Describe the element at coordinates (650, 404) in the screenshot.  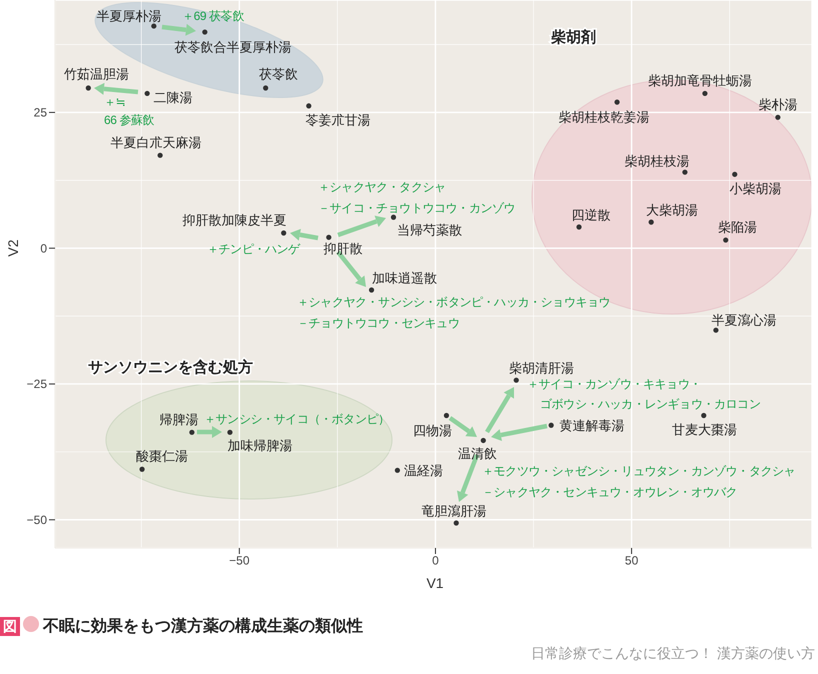
I see `annotation: ゴボウシ・ハッカ・レンギョウ・カロコン` at that location.